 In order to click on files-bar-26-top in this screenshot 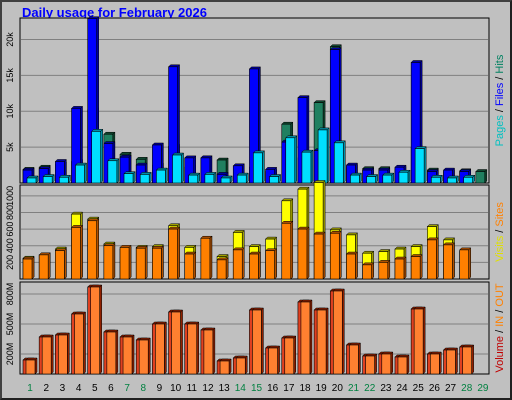, I will do `click(432, 170)`.